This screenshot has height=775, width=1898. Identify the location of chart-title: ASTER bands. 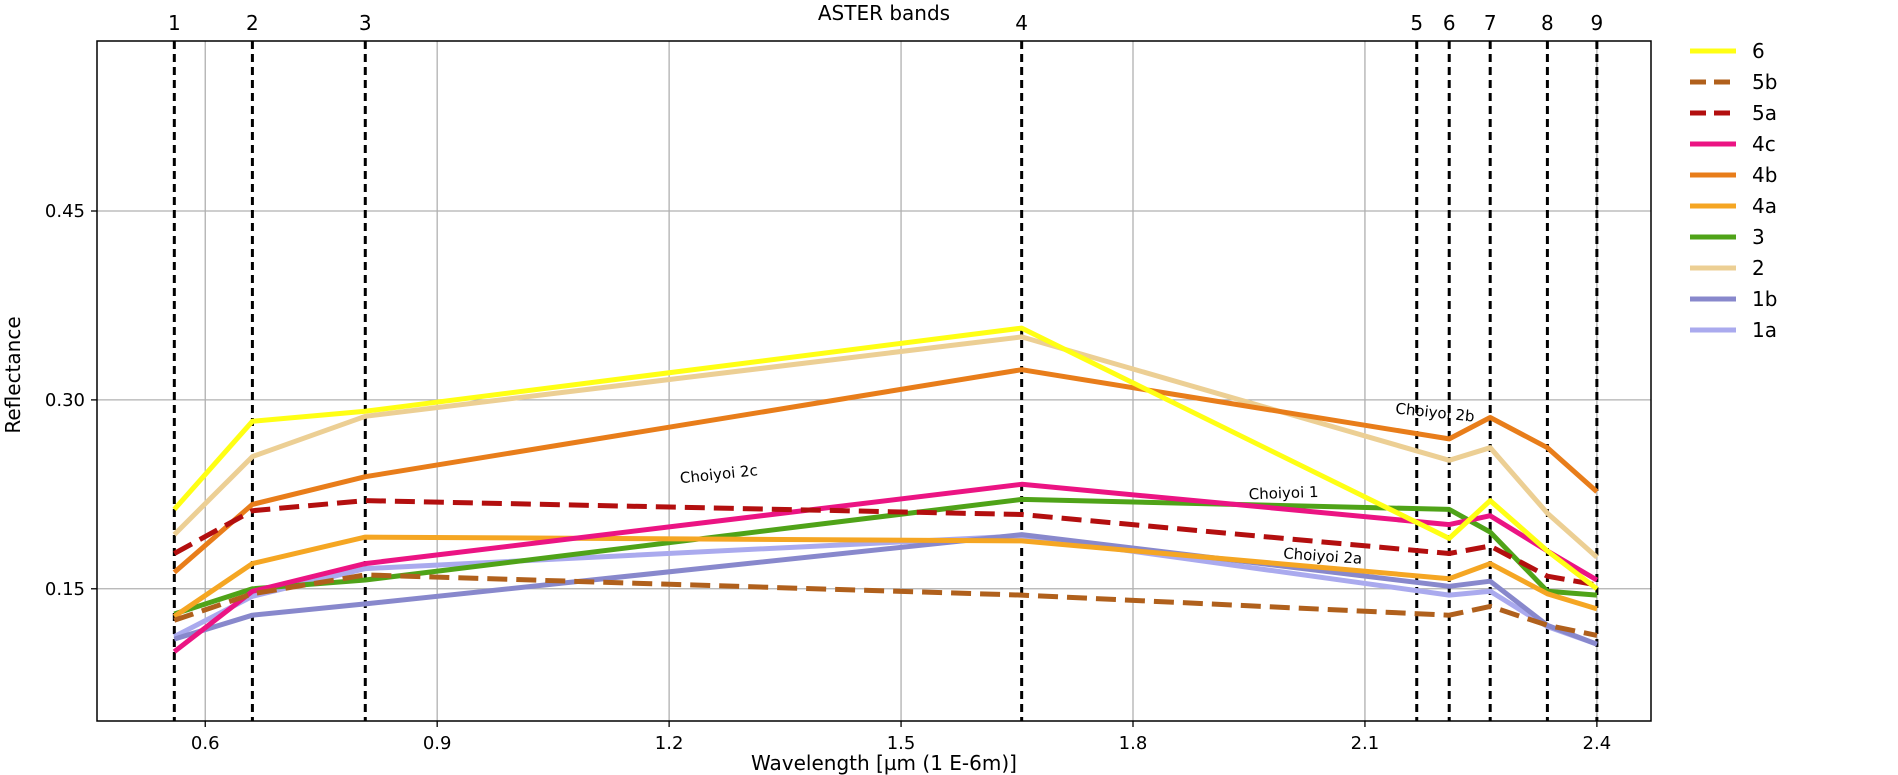
(884, 13).